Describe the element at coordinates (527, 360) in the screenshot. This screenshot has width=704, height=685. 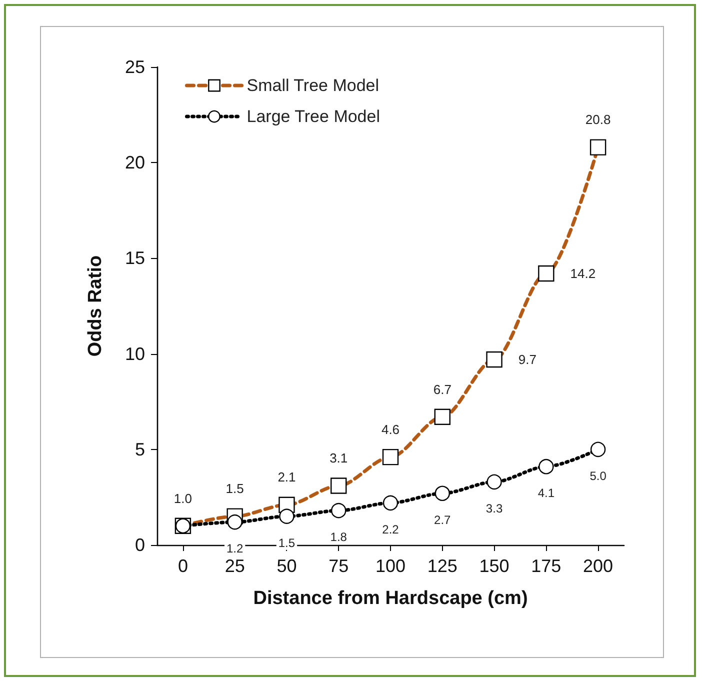
I see `data-label: 9.7` at that location.